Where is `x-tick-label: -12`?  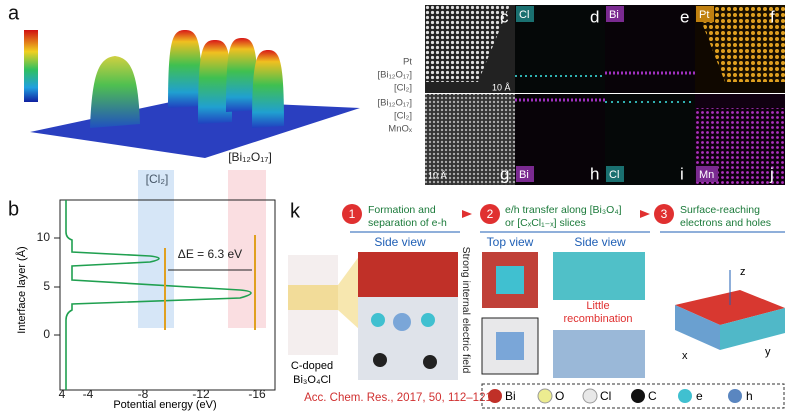 x-tick-label: -12 is located at coordinates (201, 394).